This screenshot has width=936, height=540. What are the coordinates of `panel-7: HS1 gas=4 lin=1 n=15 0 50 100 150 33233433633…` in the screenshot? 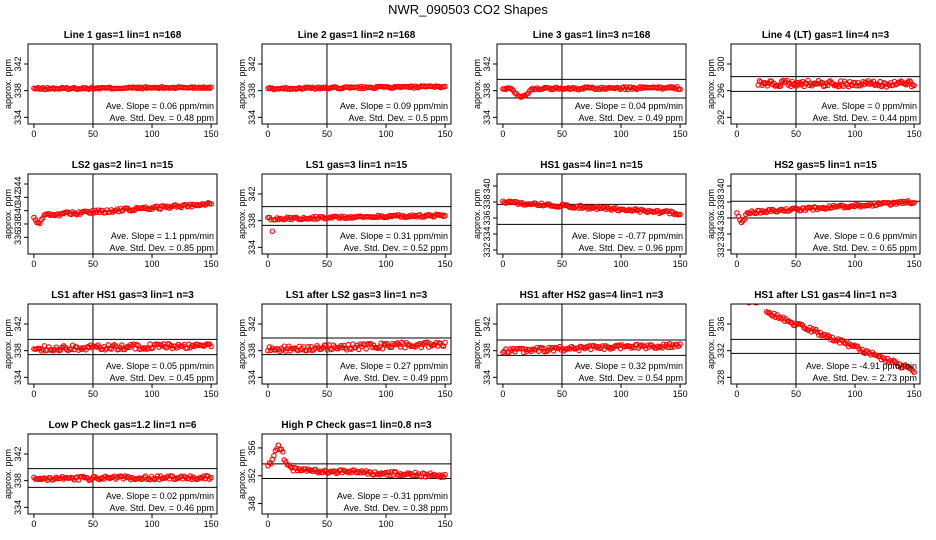 It's located at (580, 214).